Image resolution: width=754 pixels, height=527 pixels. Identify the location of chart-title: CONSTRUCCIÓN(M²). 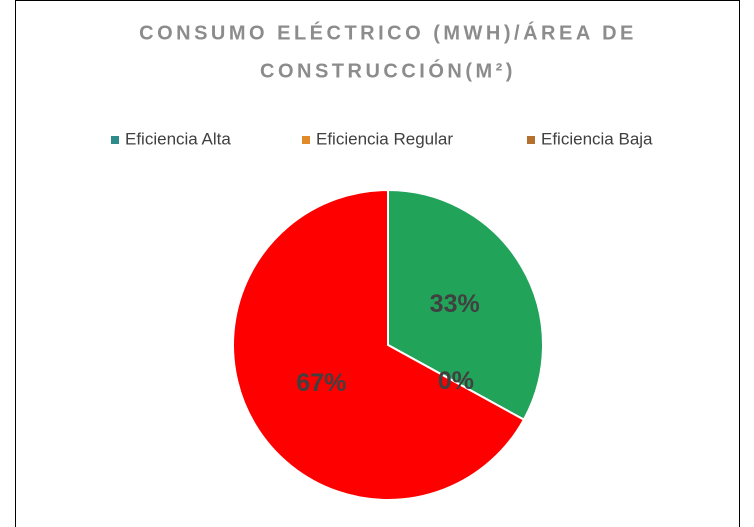
(388, 70).